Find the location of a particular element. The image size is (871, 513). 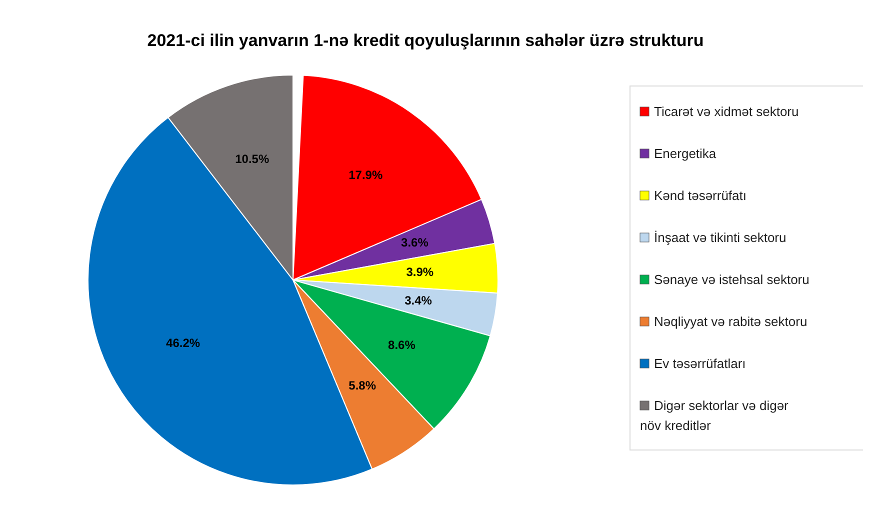

legend-label: Energetika is located at coordinates (685, 153).